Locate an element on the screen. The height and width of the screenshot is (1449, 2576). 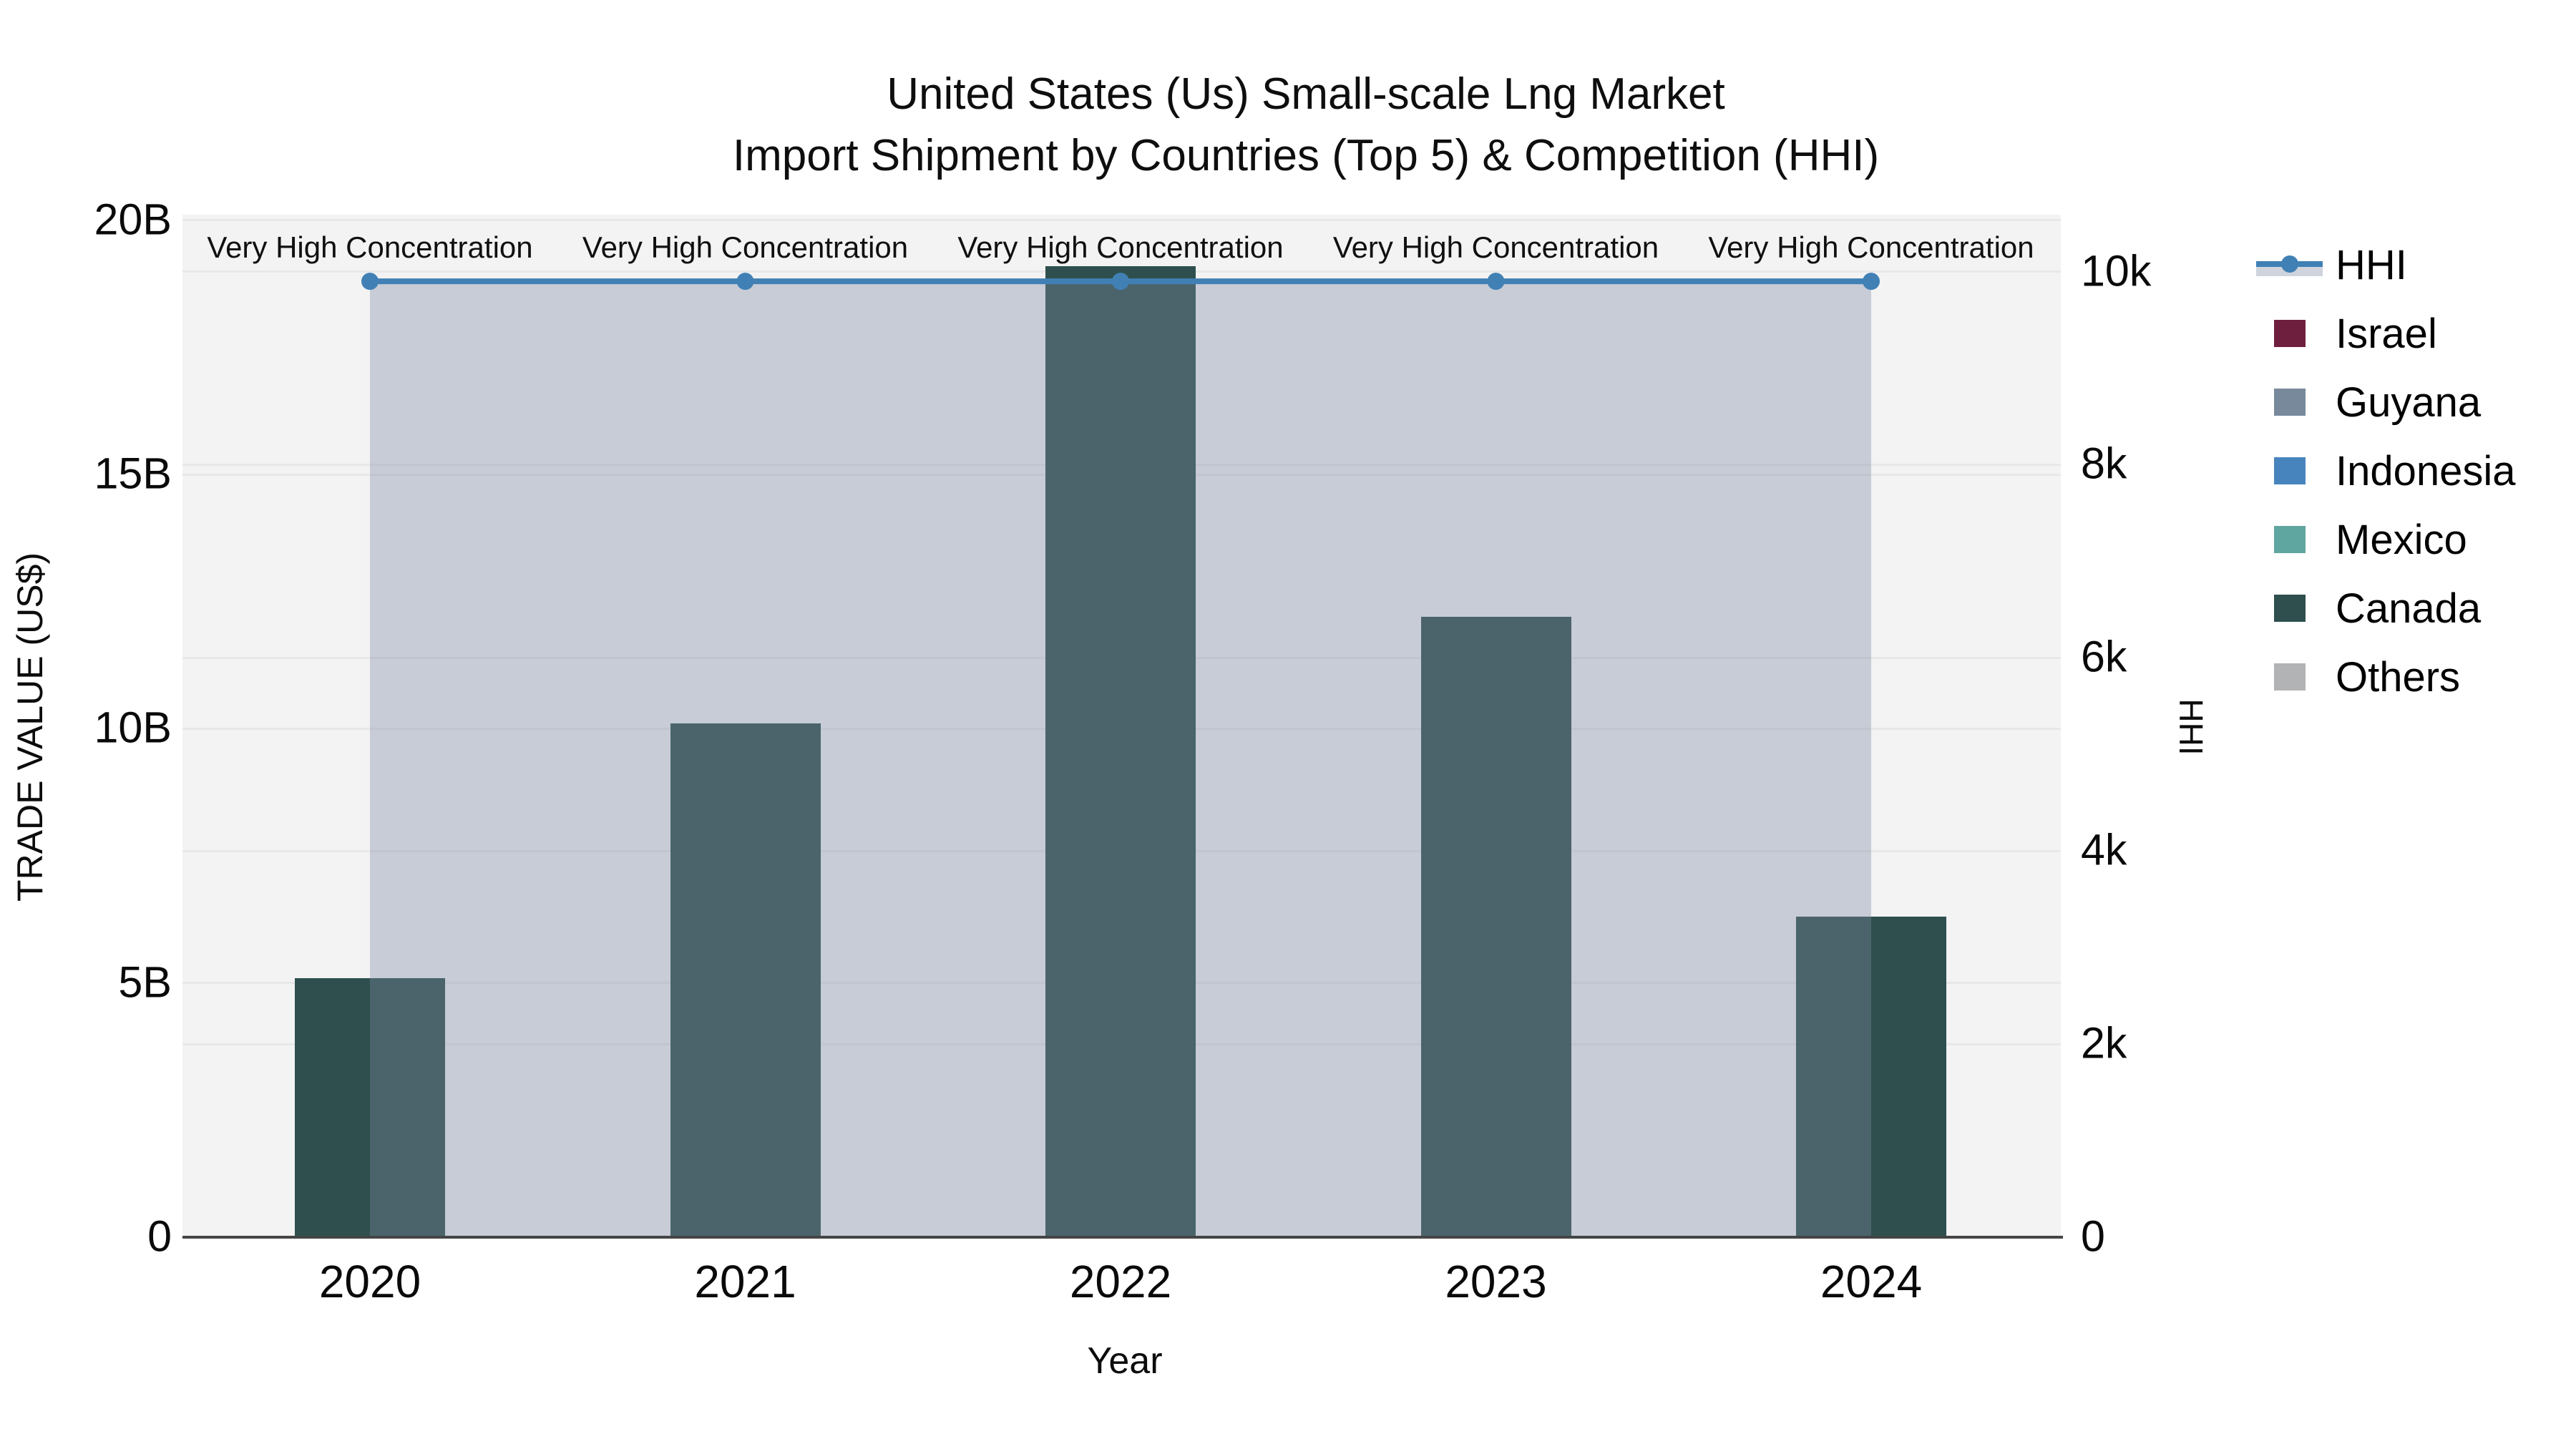
y-left-tick-15B: 15B is located at coordinates (133, 473).